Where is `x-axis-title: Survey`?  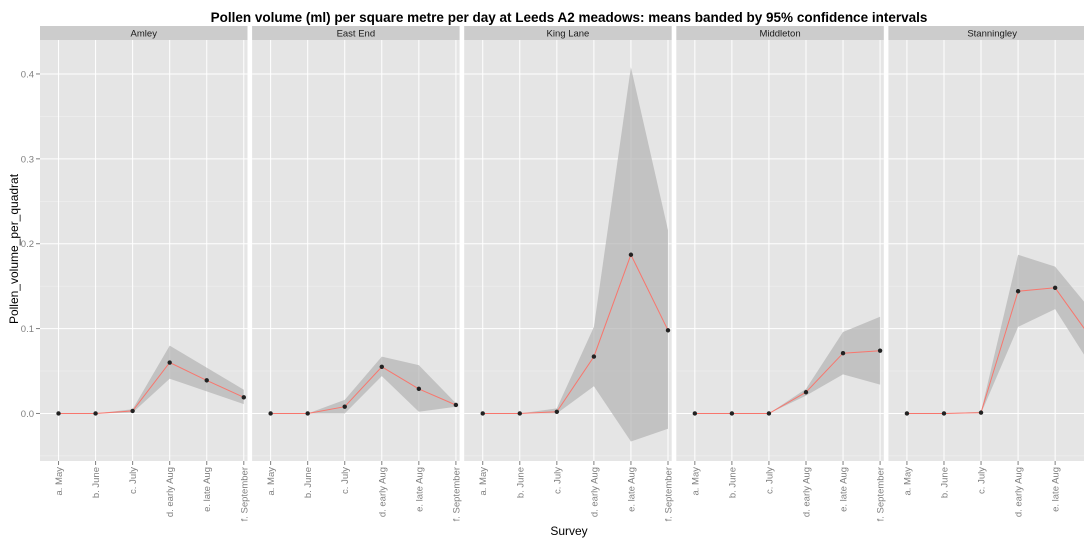 x-axis-title: Survey is located at coordinates (568, 531).